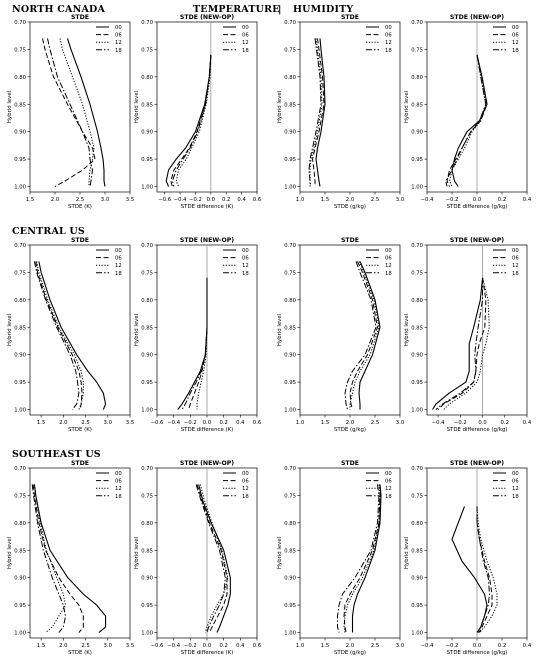 The width and height of the screenshot is (550, 662). I want to click on x-tick-label: 0.4, so click(527, 200).